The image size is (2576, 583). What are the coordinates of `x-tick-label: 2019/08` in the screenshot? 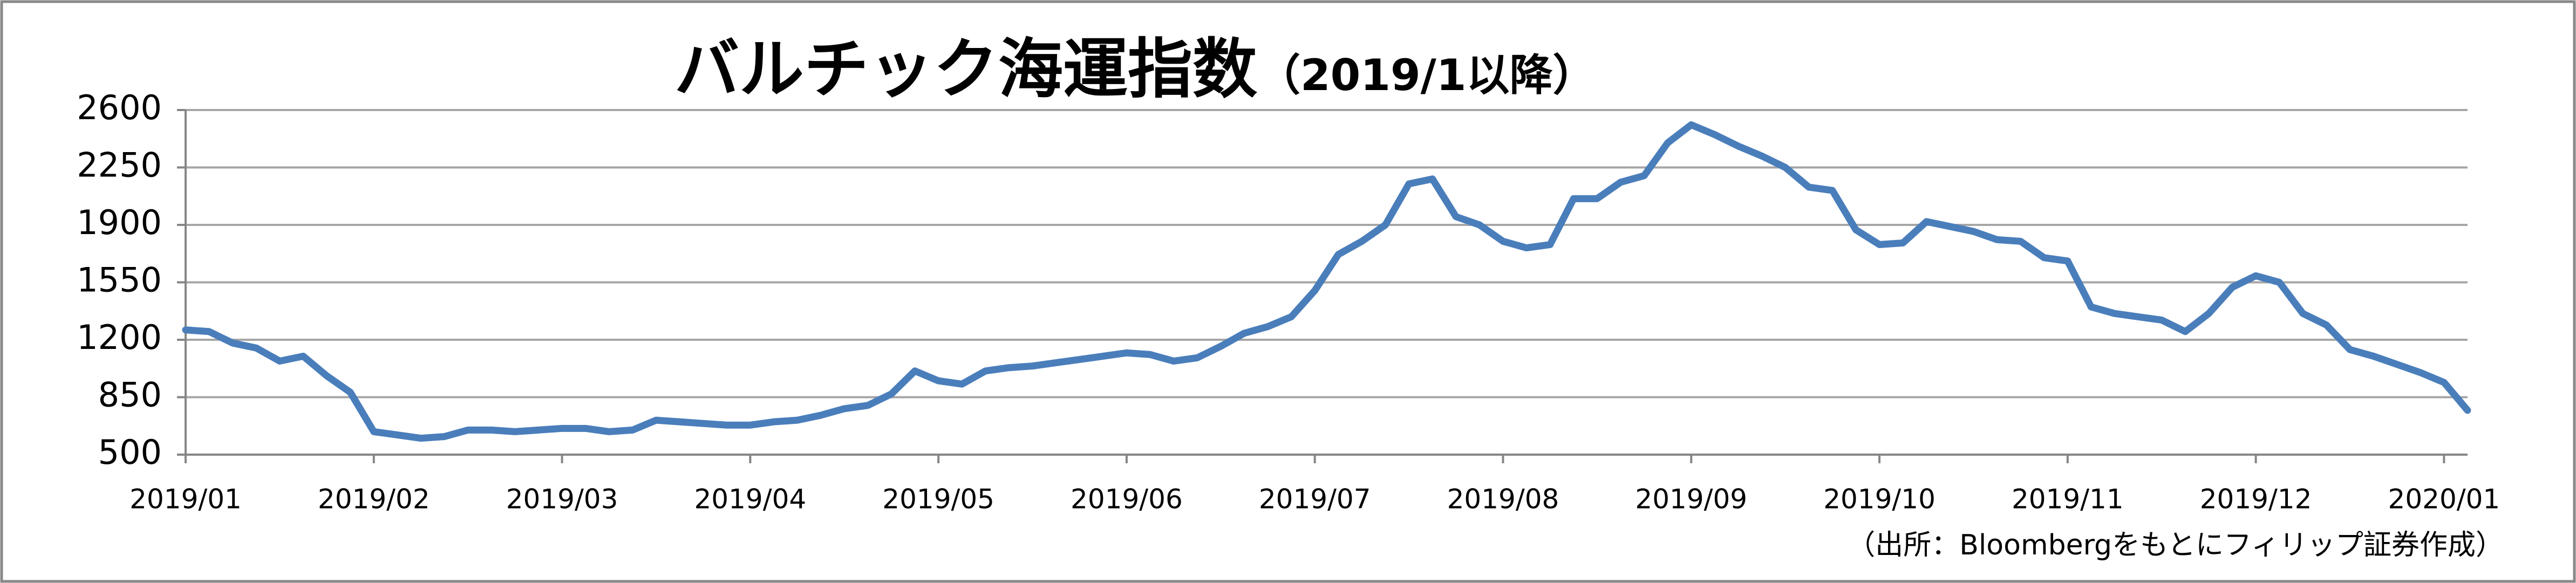 It's located at (1503, 500).